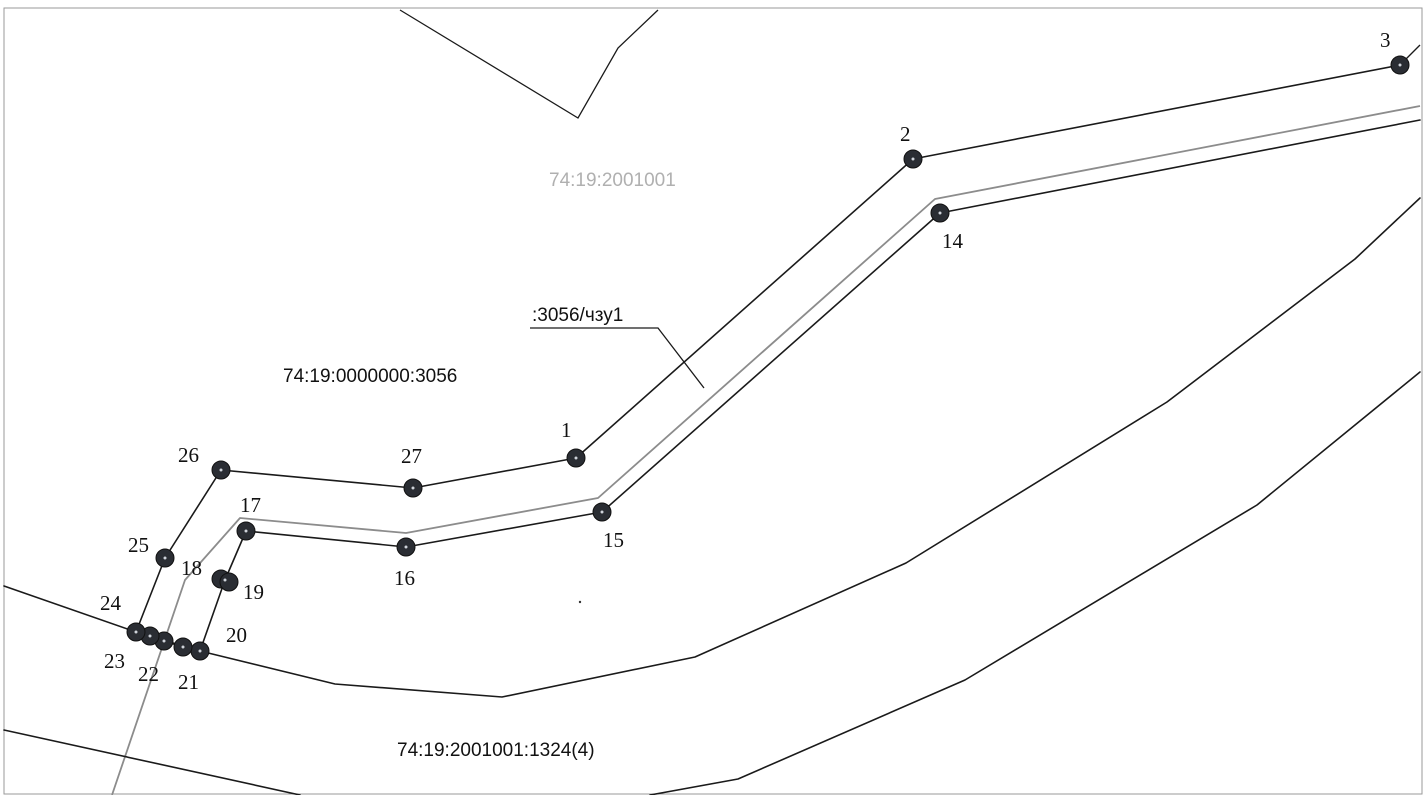  I want to click on label-point-19: 19, so click(253, 592).